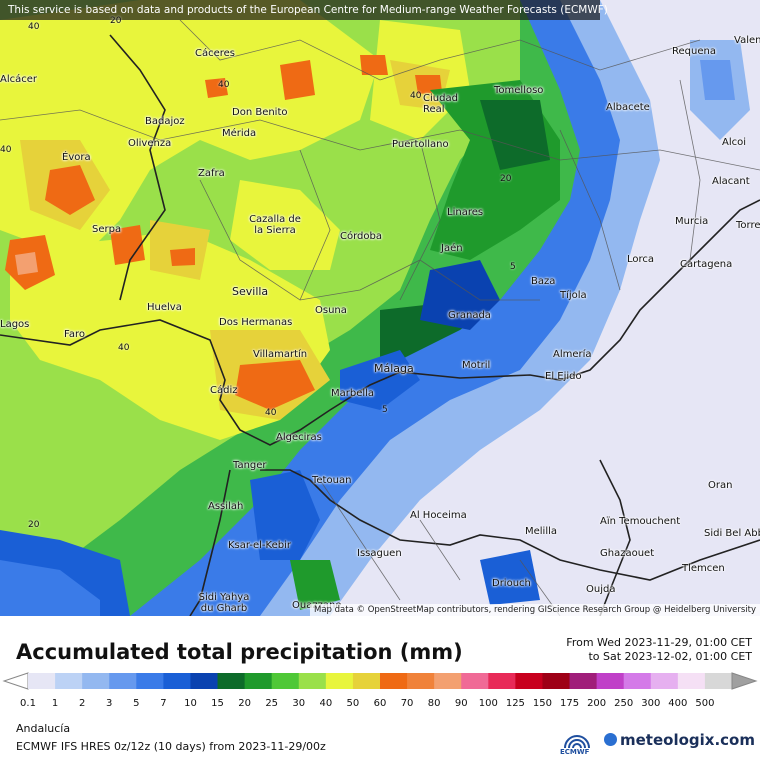 Image resolution: width=760 pixels, height=760 pixels. What do you see at coordinates (259, 545) in the screenshot?
I see `city-label: Ksar-el-Kebir` at bounding box center [259, 545].